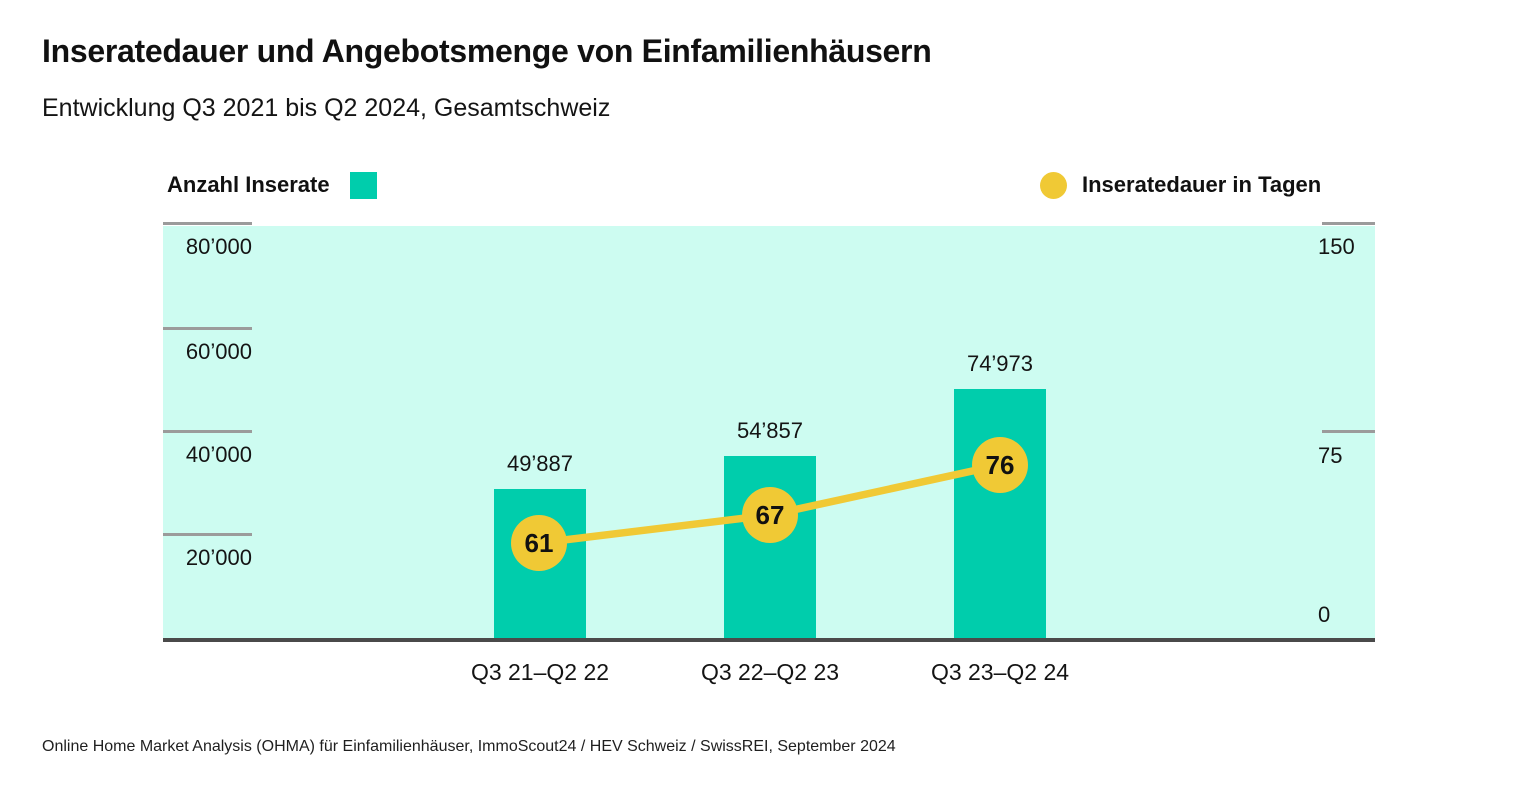 The image size is (1536, 792). What do you see at coordinates (218, 454) in the screenshot?
I see `left-axis-label: 40’000` at bounding box center [218, 454].